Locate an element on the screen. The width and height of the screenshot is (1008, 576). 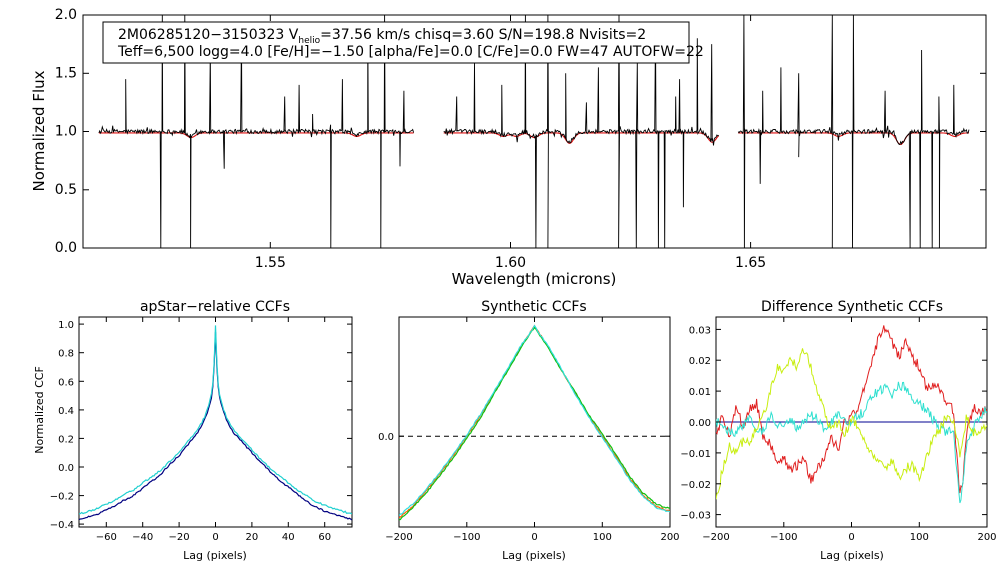
ccf-apstar-series is located at coordinates (215, 423).